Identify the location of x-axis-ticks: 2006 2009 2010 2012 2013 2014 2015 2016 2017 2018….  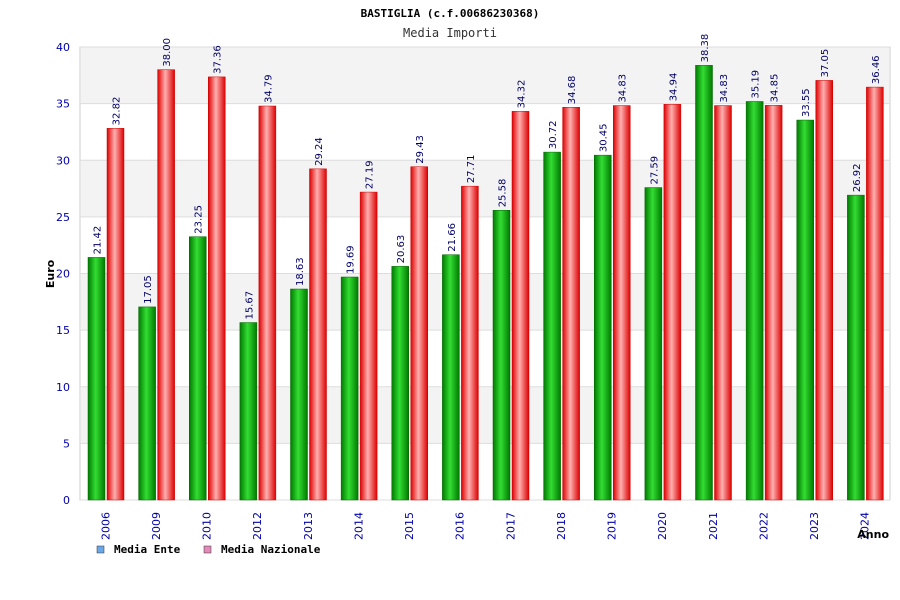
(485, 526).